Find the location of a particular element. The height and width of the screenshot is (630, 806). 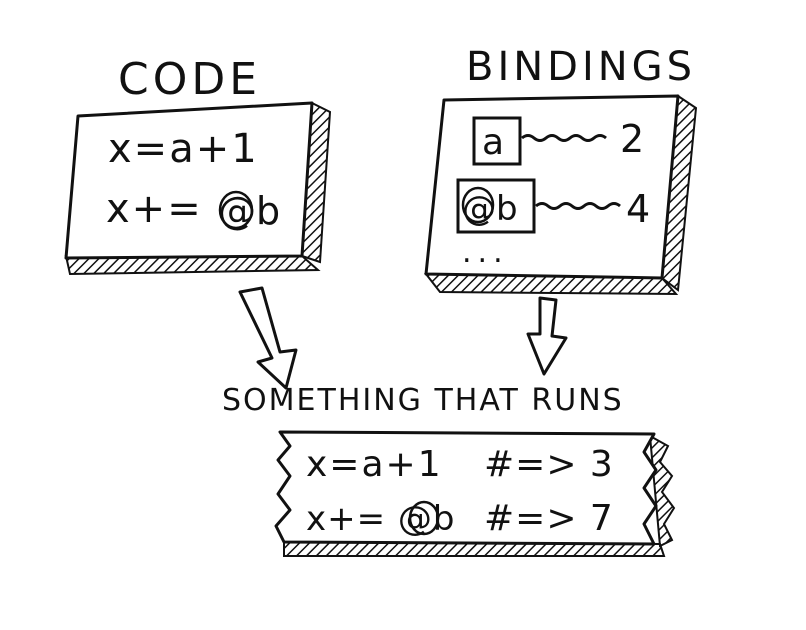

binding-row: a 2 is located at coordinates (558, 141).